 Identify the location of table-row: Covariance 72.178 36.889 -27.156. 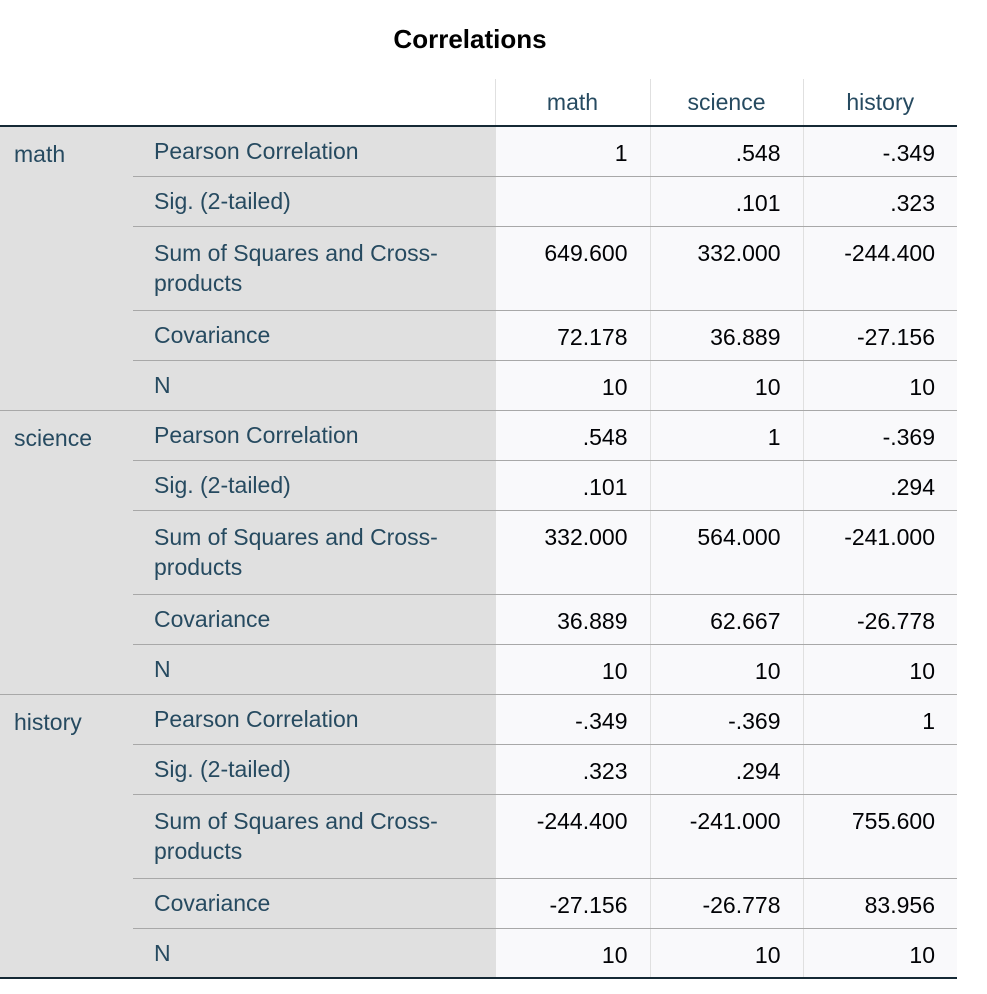
(478, 335).